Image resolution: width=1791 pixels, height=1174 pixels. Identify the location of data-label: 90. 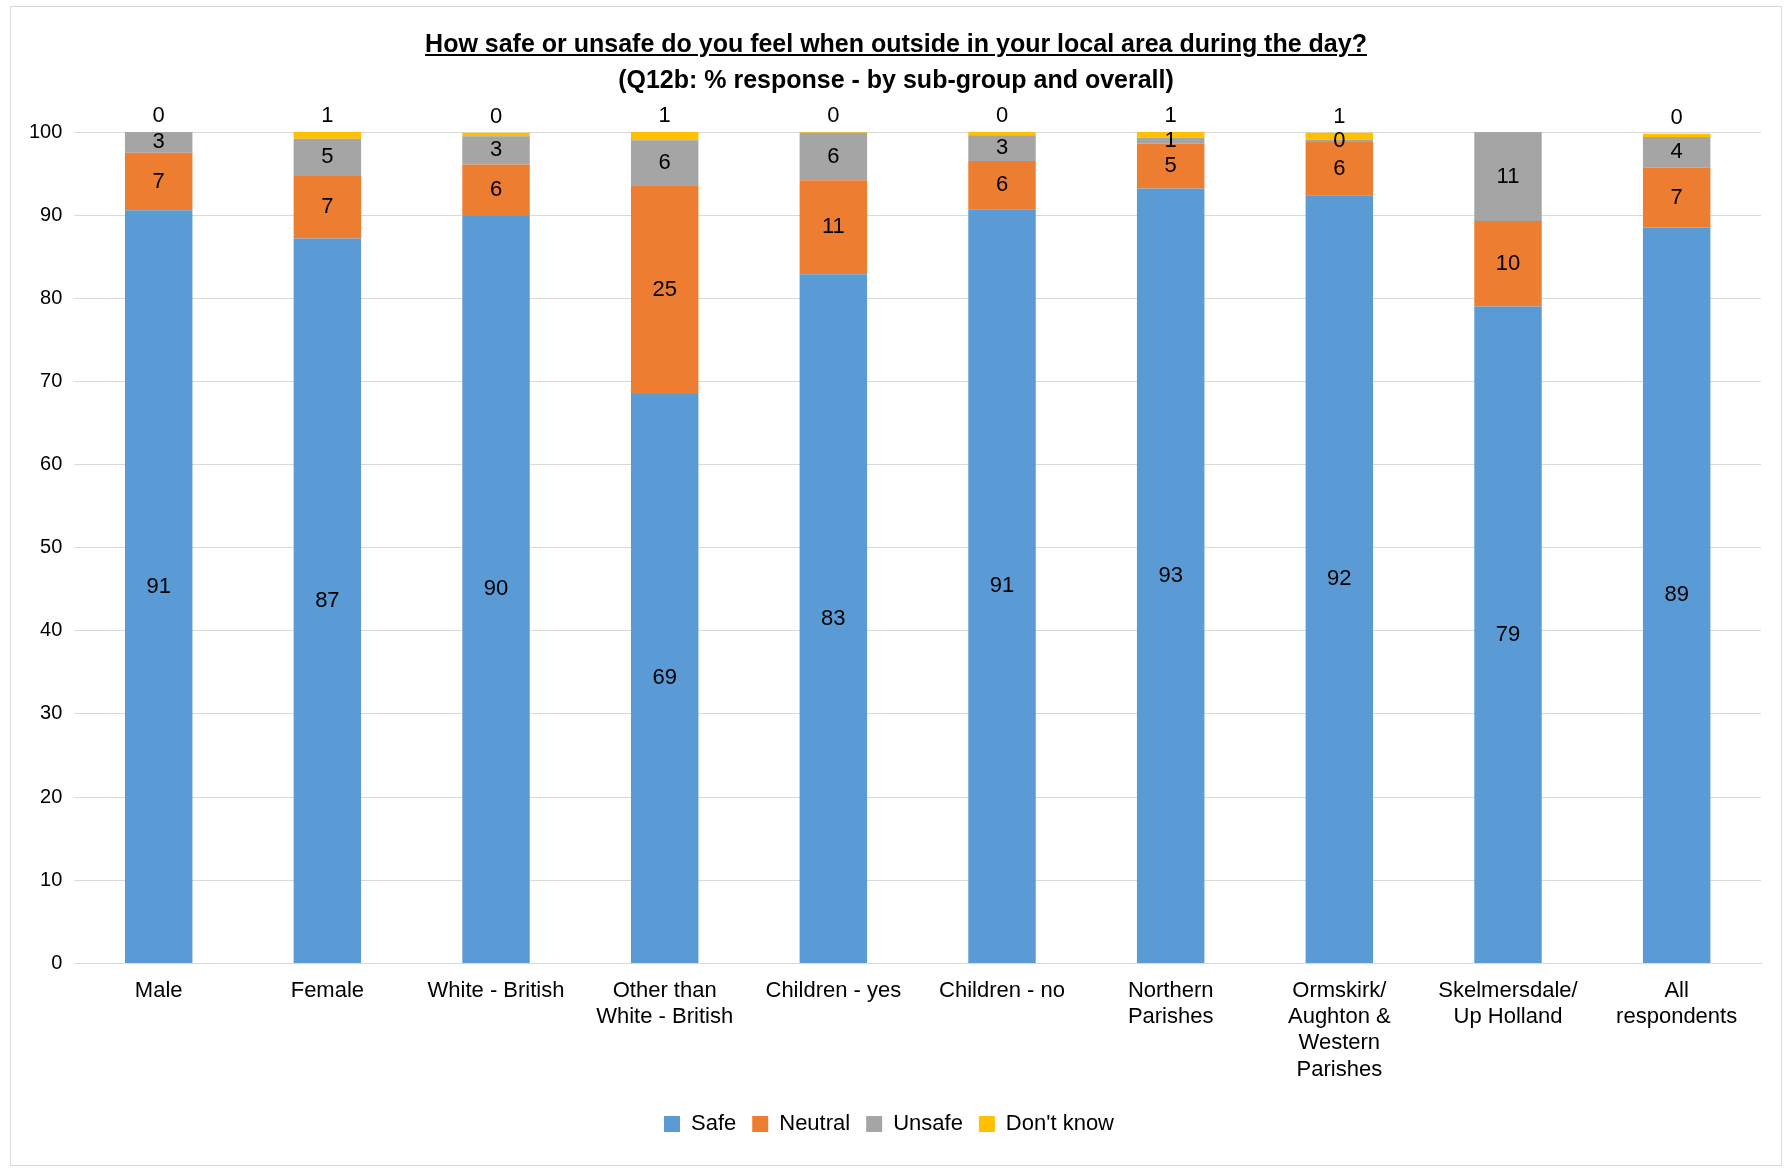
(496, 588).